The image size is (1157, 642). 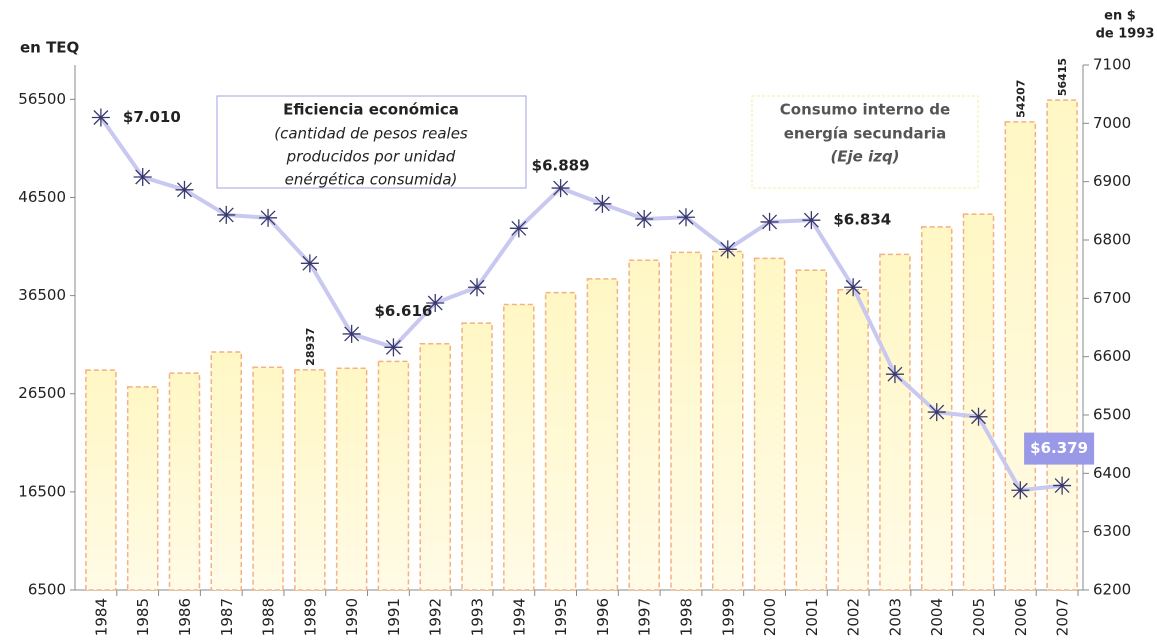 What do you see at coordinates (1112, 65) in the screenshot?
I see `y2-tick-label: 7100` at bounding box center [1112, 65].